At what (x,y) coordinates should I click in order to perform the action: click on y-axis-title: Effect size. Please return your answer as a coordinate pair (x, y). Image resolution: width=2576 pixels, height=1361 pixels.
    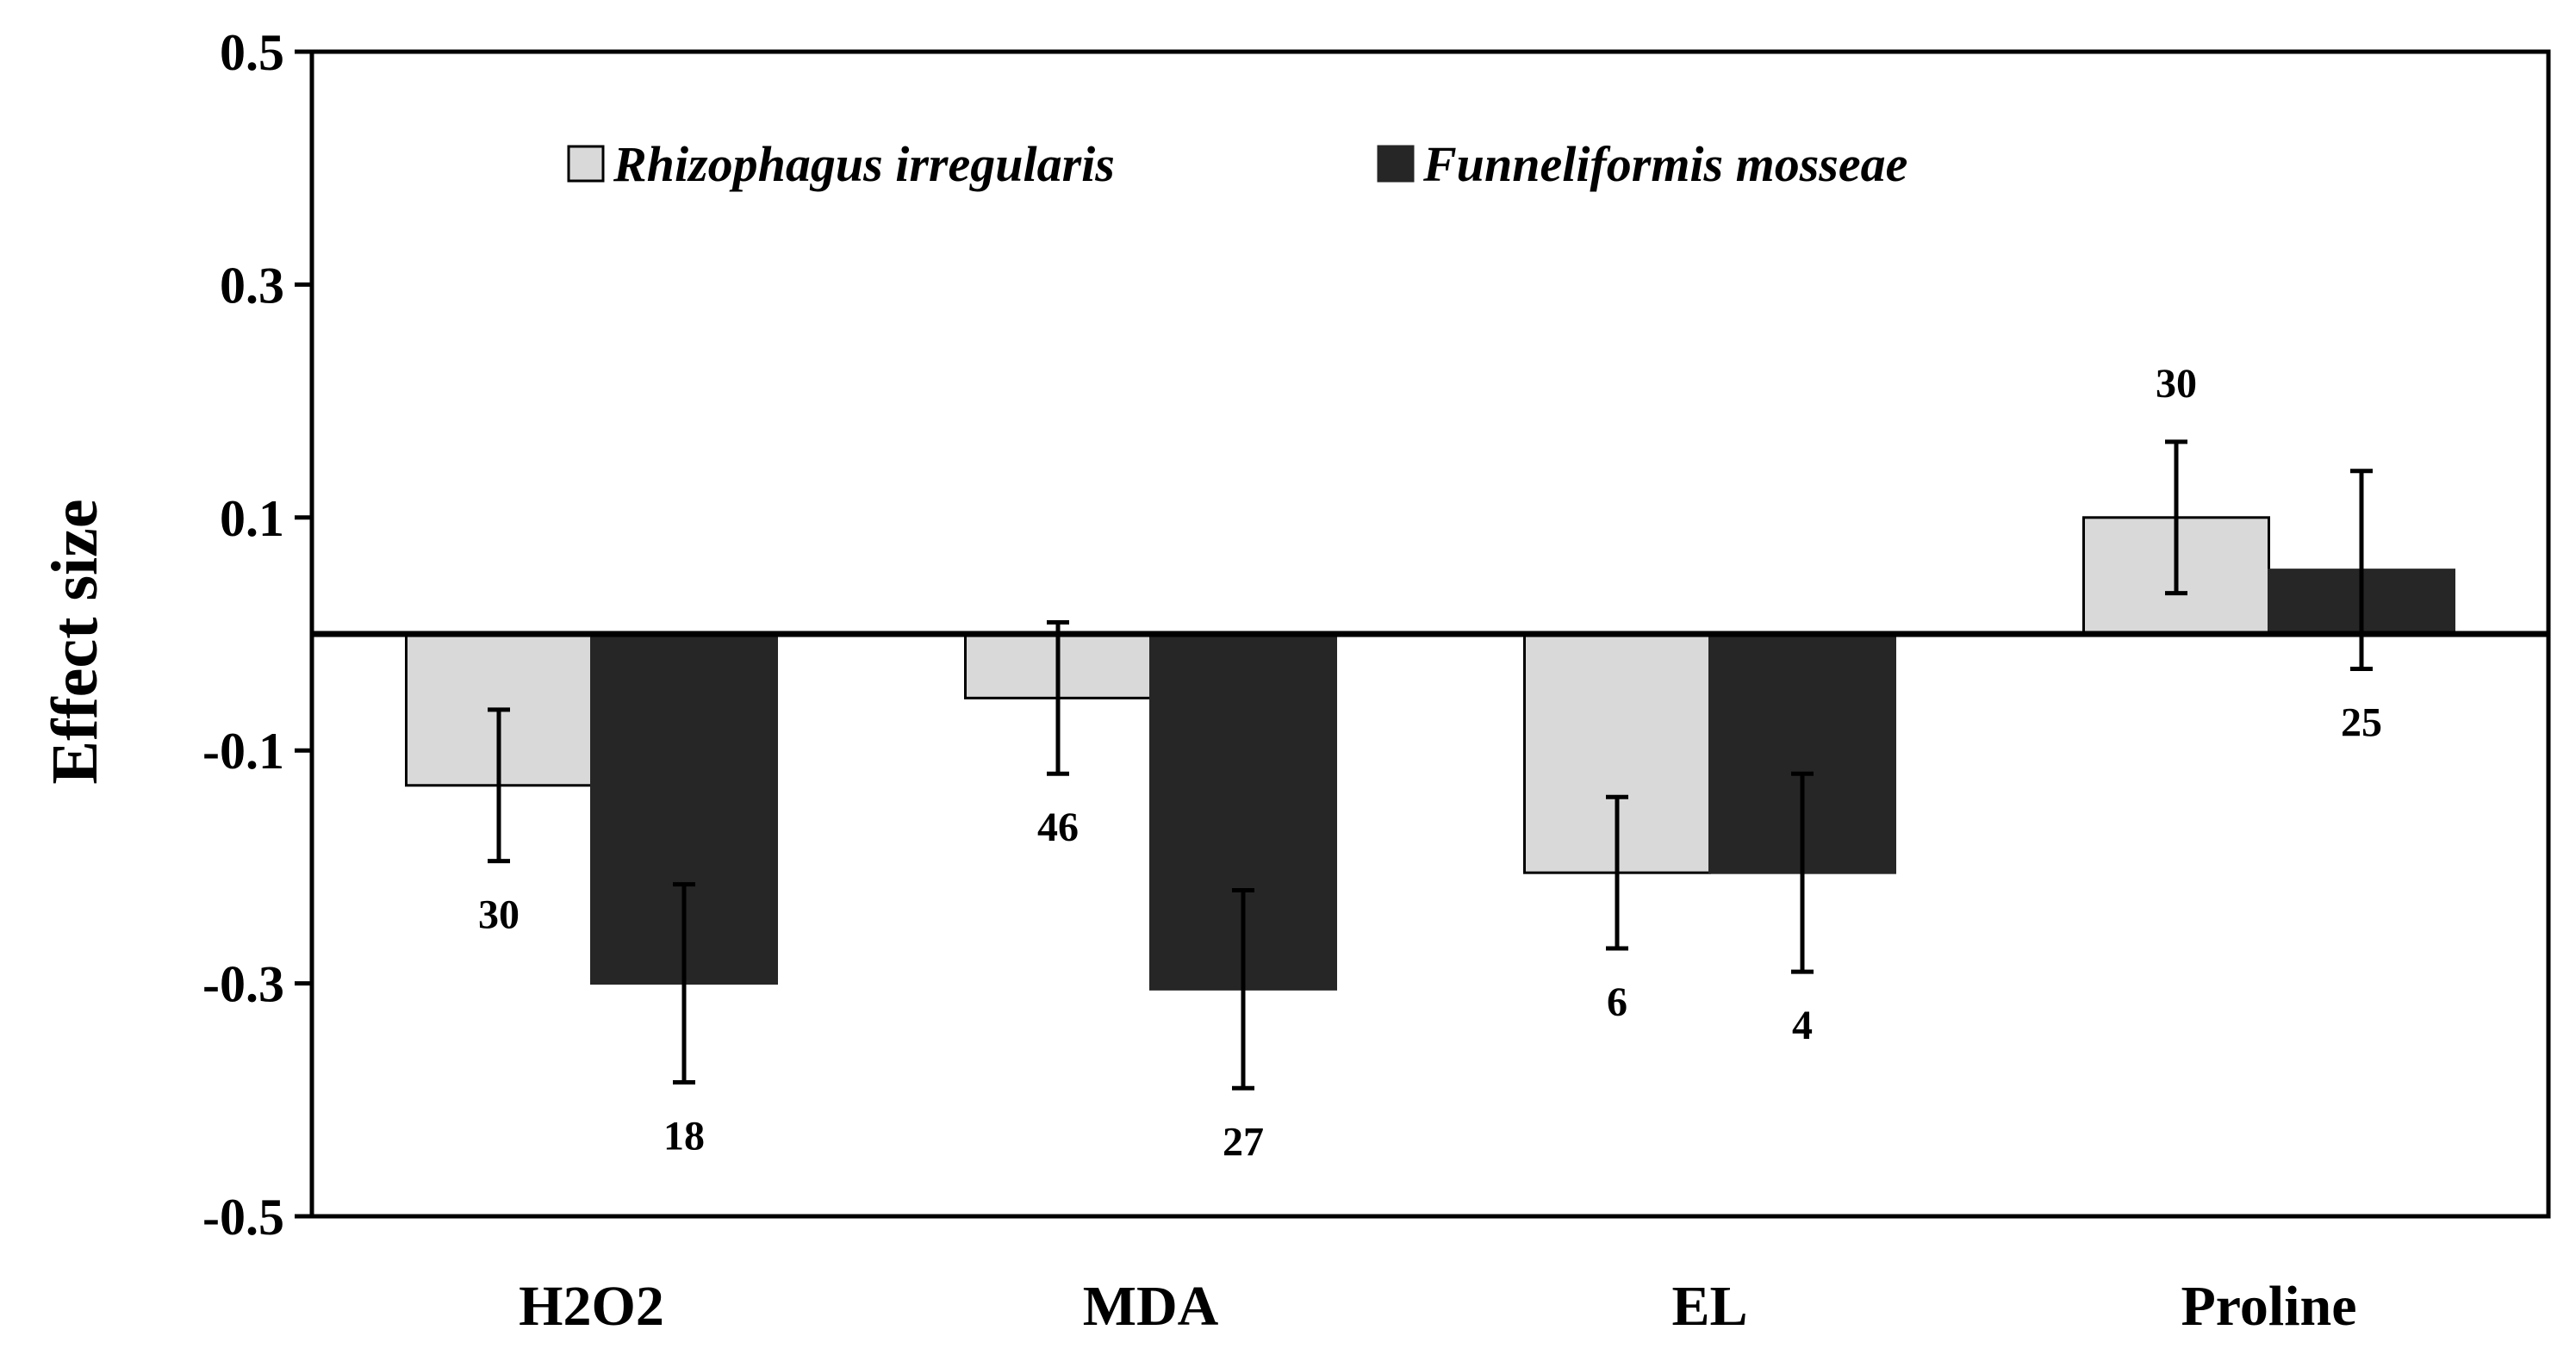
    Looking at the image, I should click on (75, 641).